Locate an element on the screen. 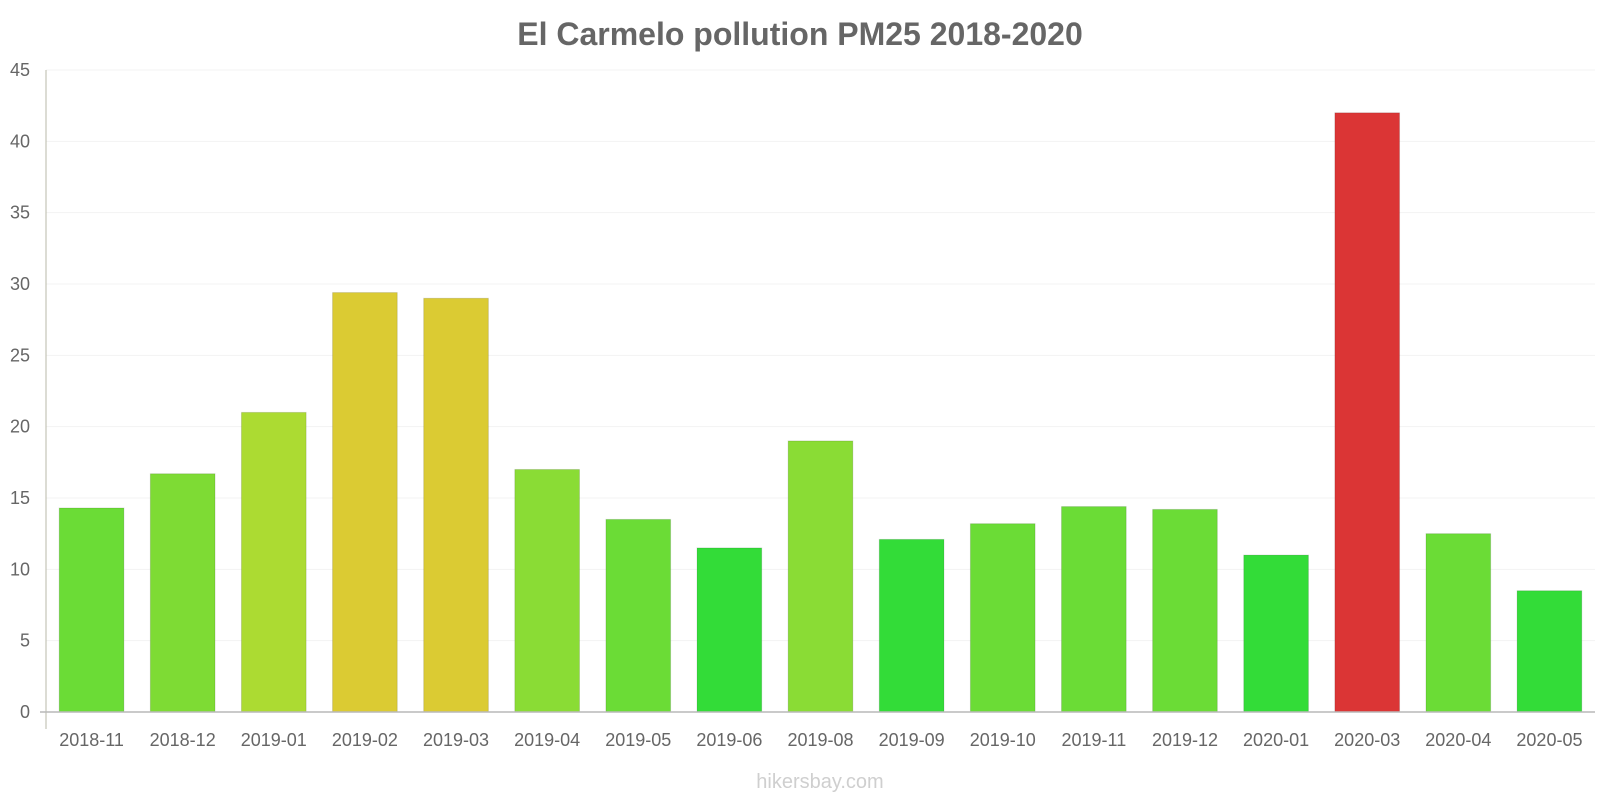 Image resolution: width=1600 pixels, height=800 pixels. x-tick-label: 2019-03 is located at coordinates (456, 740).